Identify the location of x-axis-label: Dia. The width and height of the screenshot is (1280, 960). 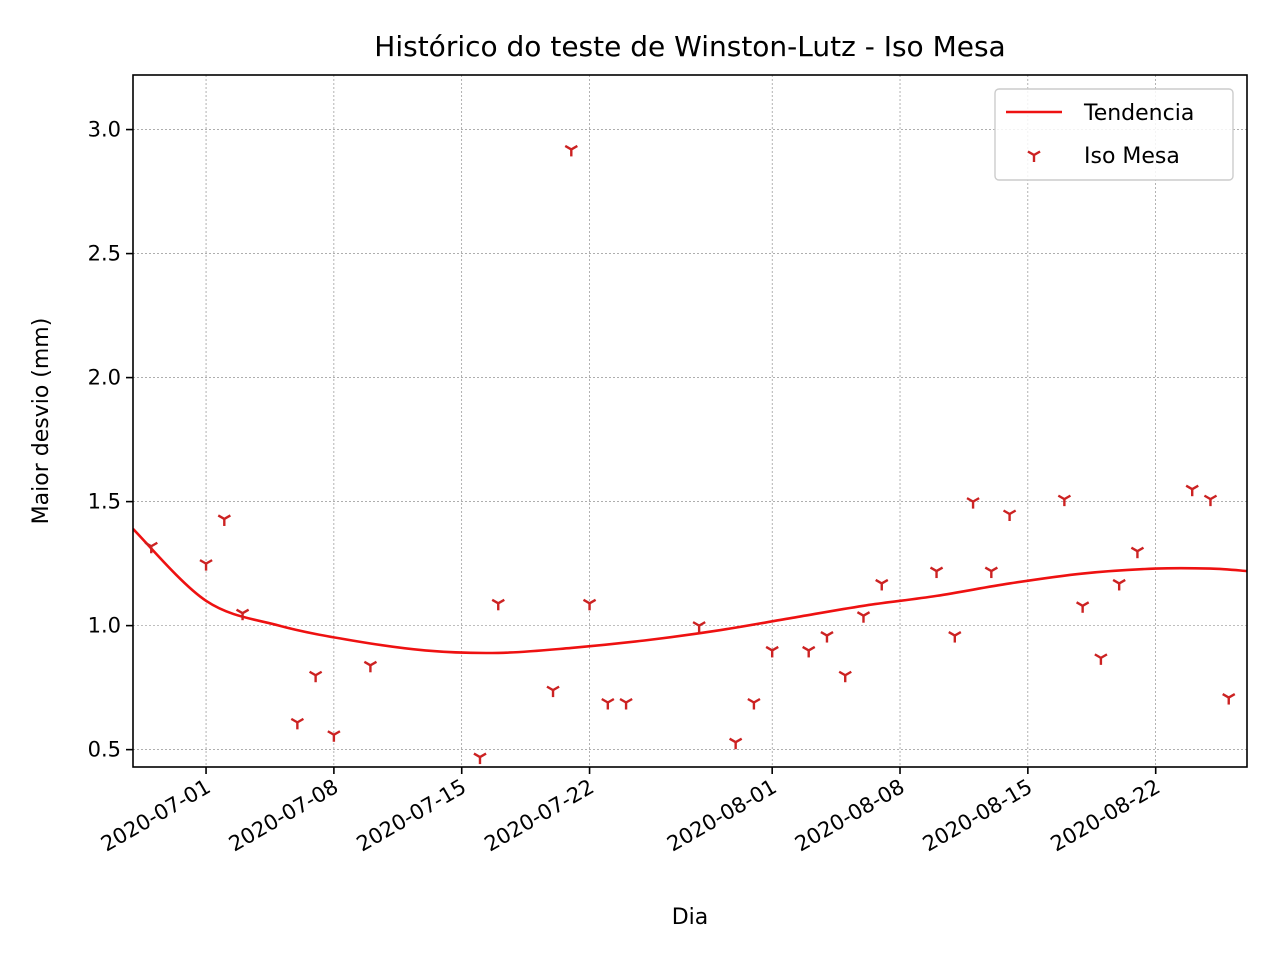
(690, 917).